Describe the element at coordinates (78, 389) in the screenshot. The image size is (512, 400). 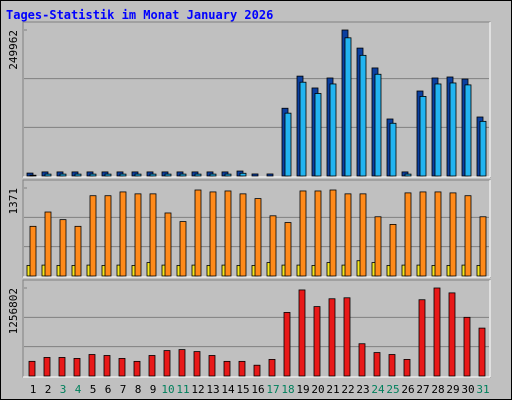
I see `x-tick-label: 4` at that location.